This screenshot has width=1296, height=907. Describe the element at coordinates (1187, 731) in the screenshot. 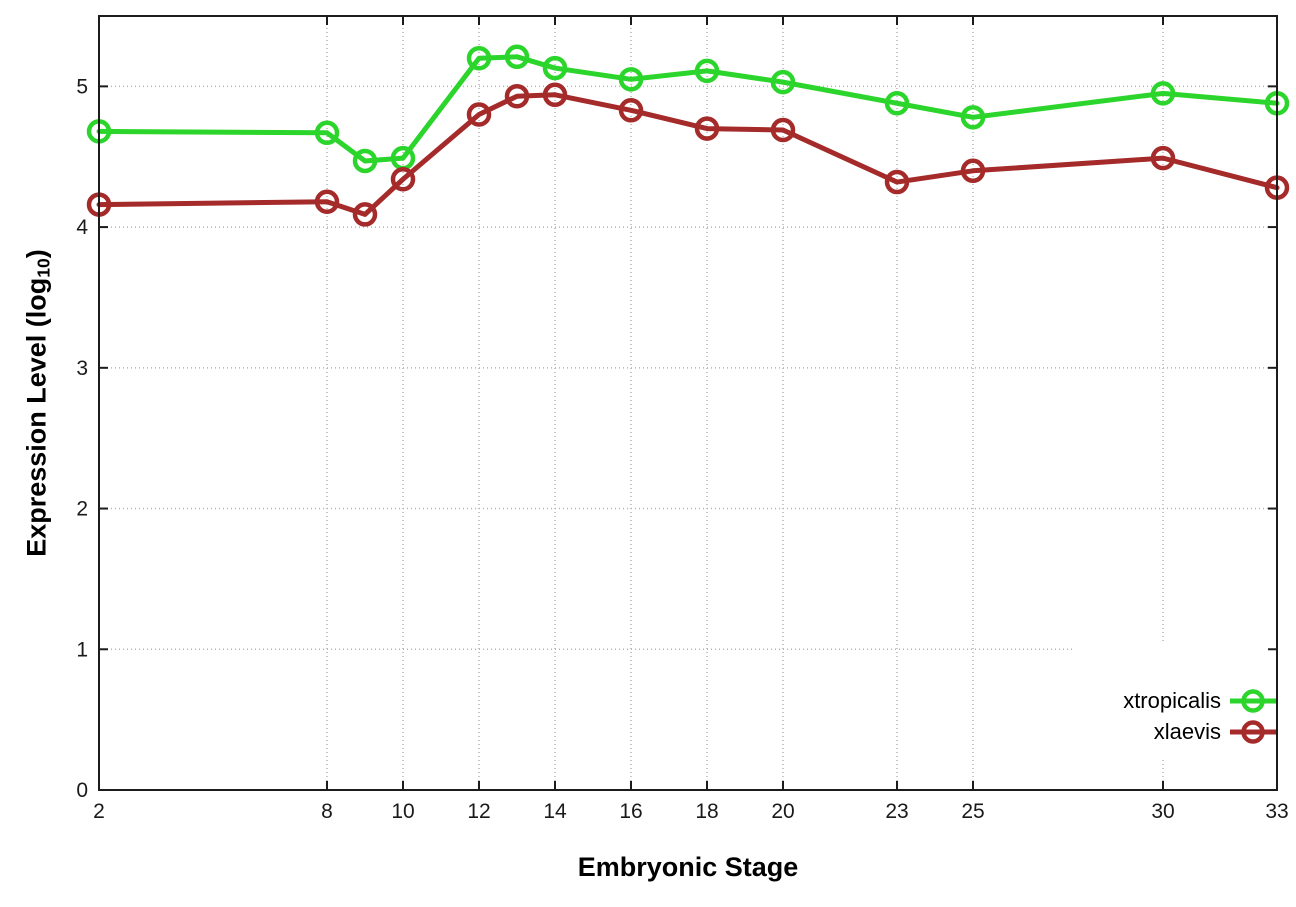

I see `legend-label-xlaevis: xlaevis` at that location.